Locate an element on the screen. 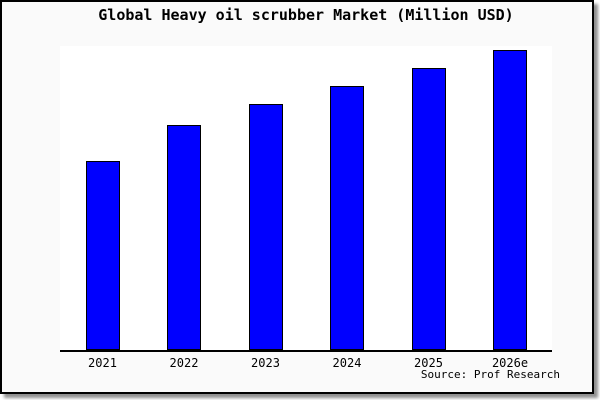 Image resolution: width=600 pixels, height=400 pixels. x-tick-2024: 2024 is located at coordinates (347, 363).